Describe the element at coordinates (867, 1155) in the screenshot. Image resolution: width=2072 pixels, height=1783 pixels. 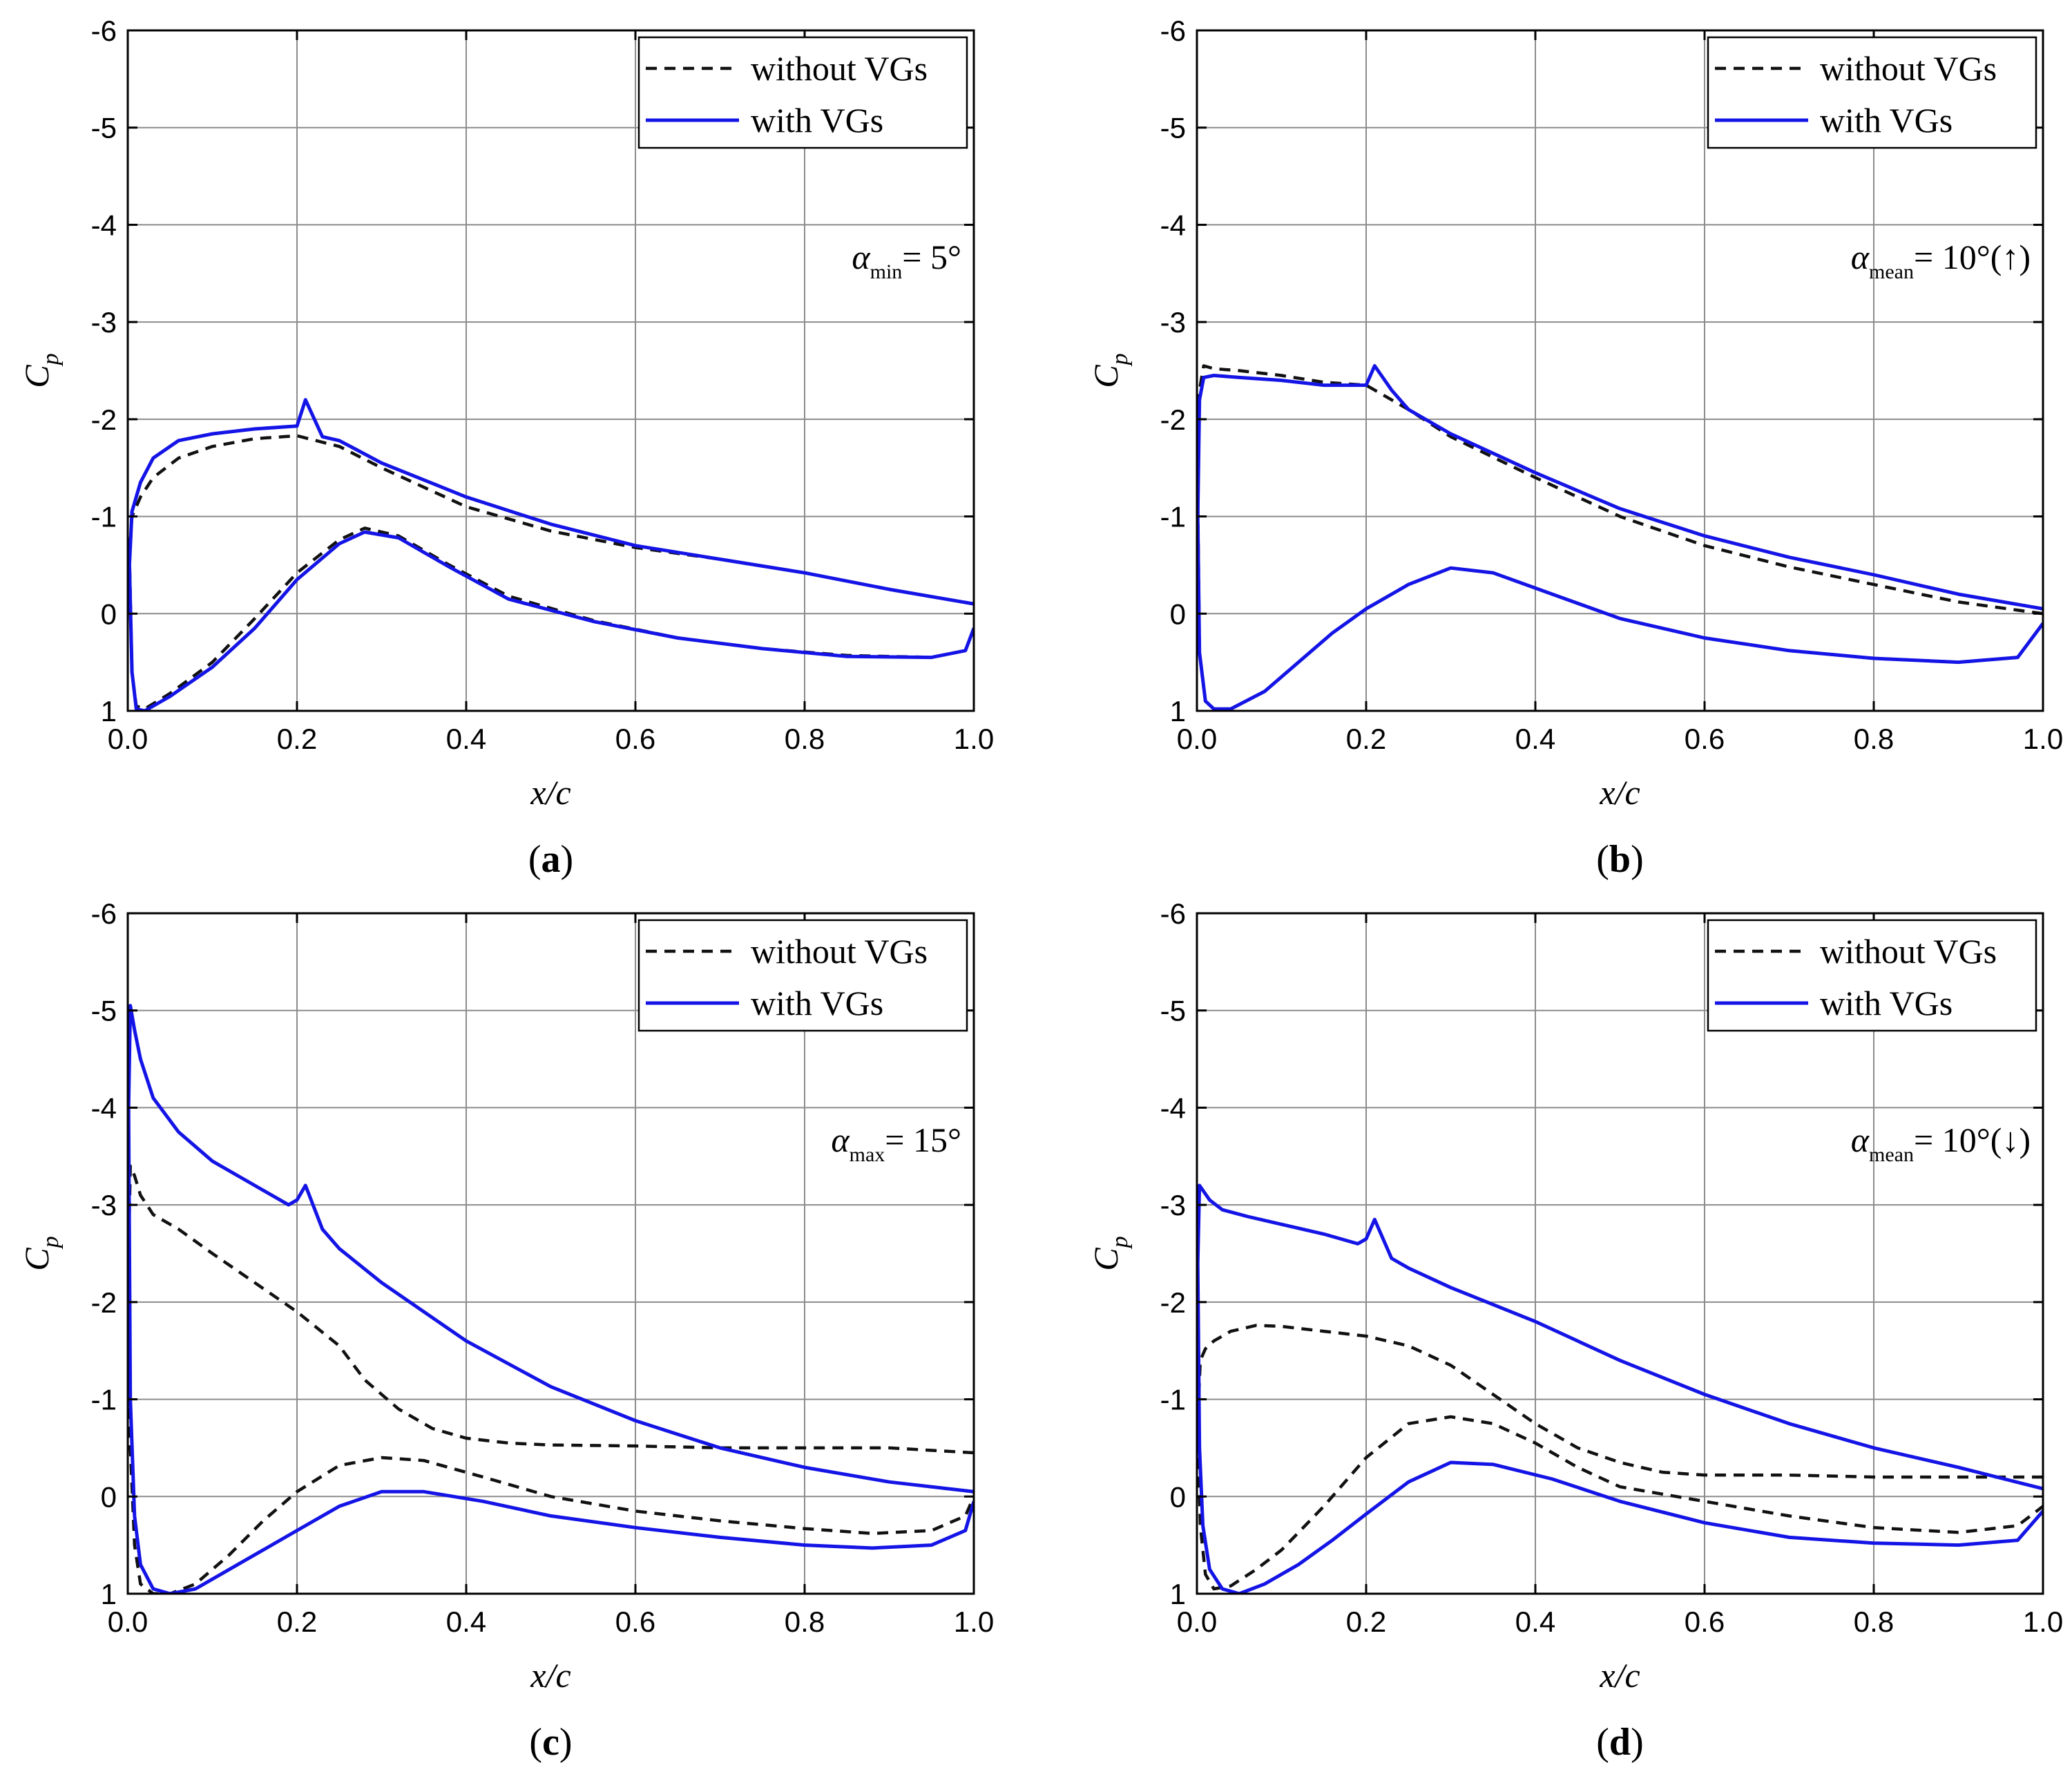
I see `annotation-sub: max` at that location.